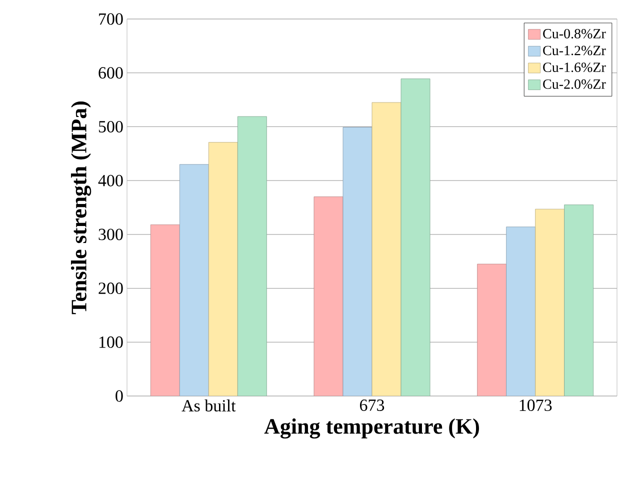 This screenshot has height=477, width=619. What do you see at coordinates (574, 67) in the screenshot?
I see `legend-label: Cu-1.6%Zr` at bounding box center [574, 67].